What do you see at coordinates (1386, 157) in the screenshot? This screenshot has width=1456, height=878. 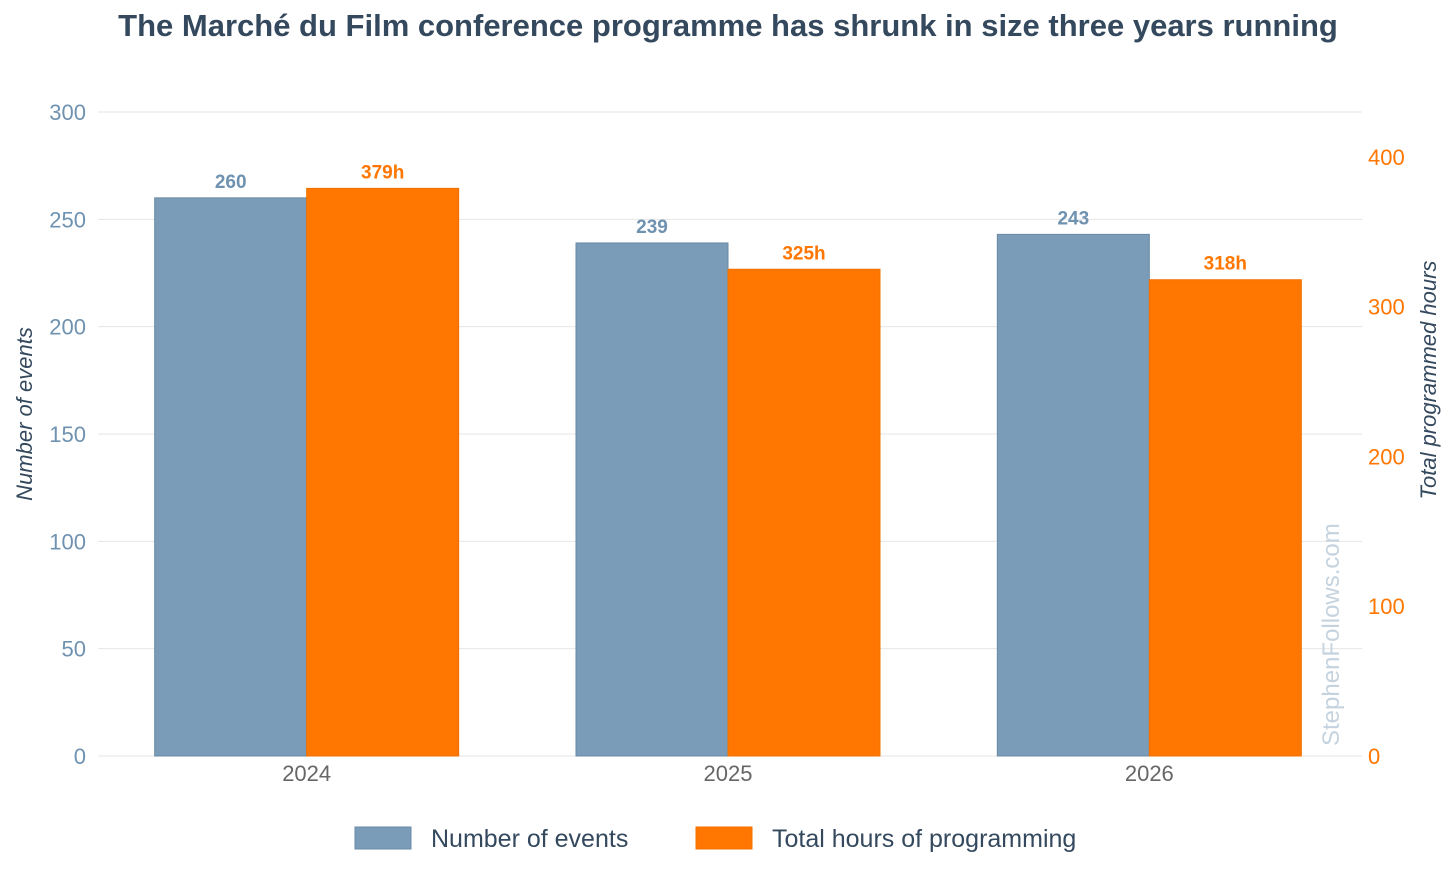 I see `right-tick-label: 400` at bounding box center [1386, 157].